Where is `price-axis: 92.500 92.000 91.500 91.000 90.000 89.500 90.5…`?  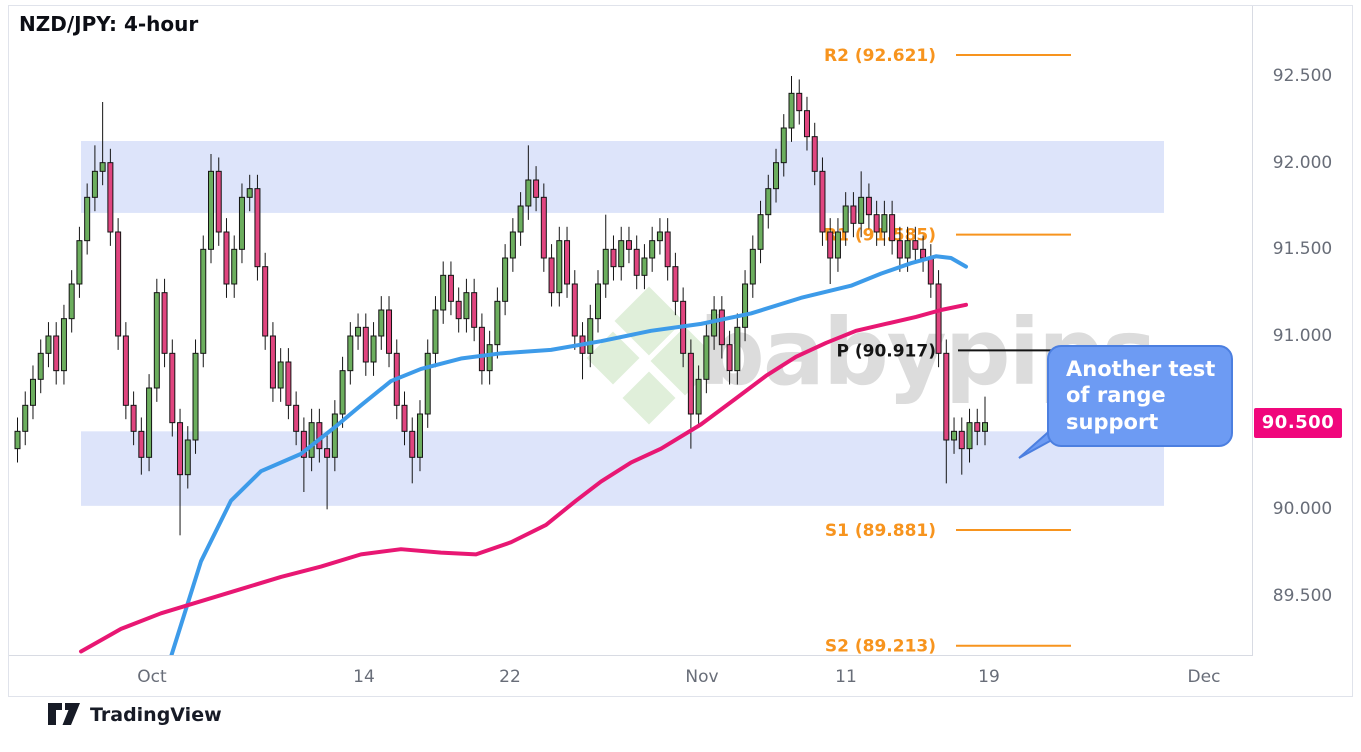 price-axis: 92.500 92.000 91.500 91.000 90.000 89.500 90.5… is located at coordinates (1302, 351).